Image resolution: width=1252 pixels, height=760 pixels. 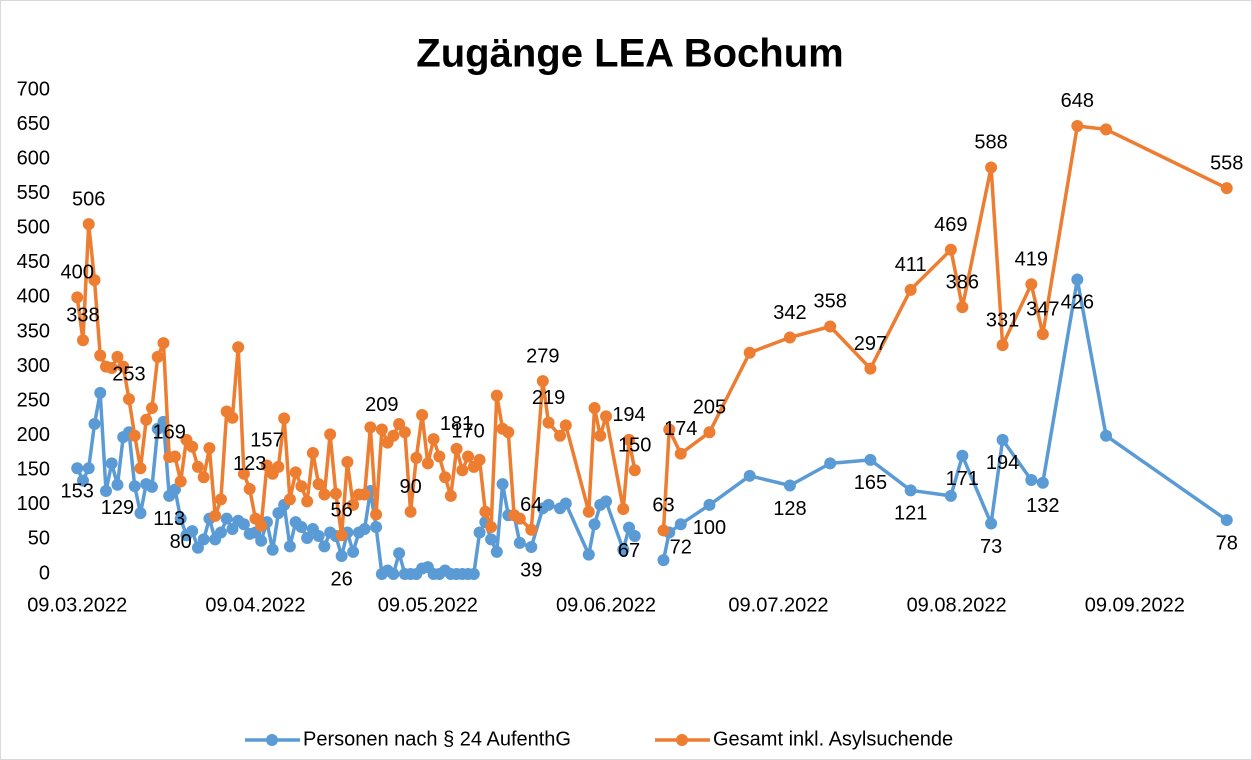 I want to click on y-tick-label: 100, so click(x=33, y=504).